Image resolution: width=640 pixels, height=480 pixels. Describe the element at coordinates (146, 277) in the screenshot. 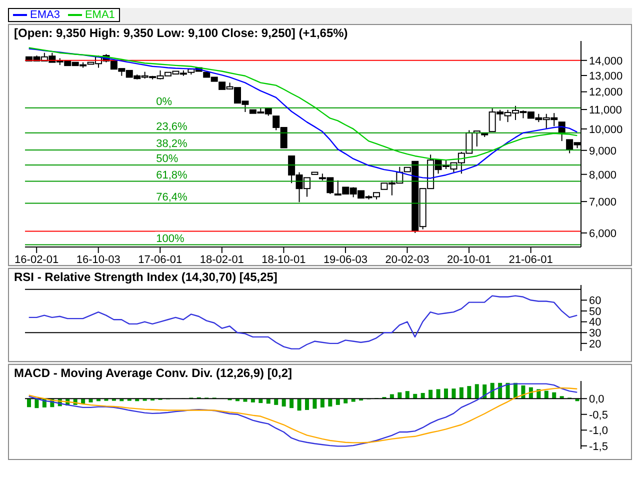

I see `chart-title: RSI - Relative Strength Index (14,30,70) [45,25]` at that location.